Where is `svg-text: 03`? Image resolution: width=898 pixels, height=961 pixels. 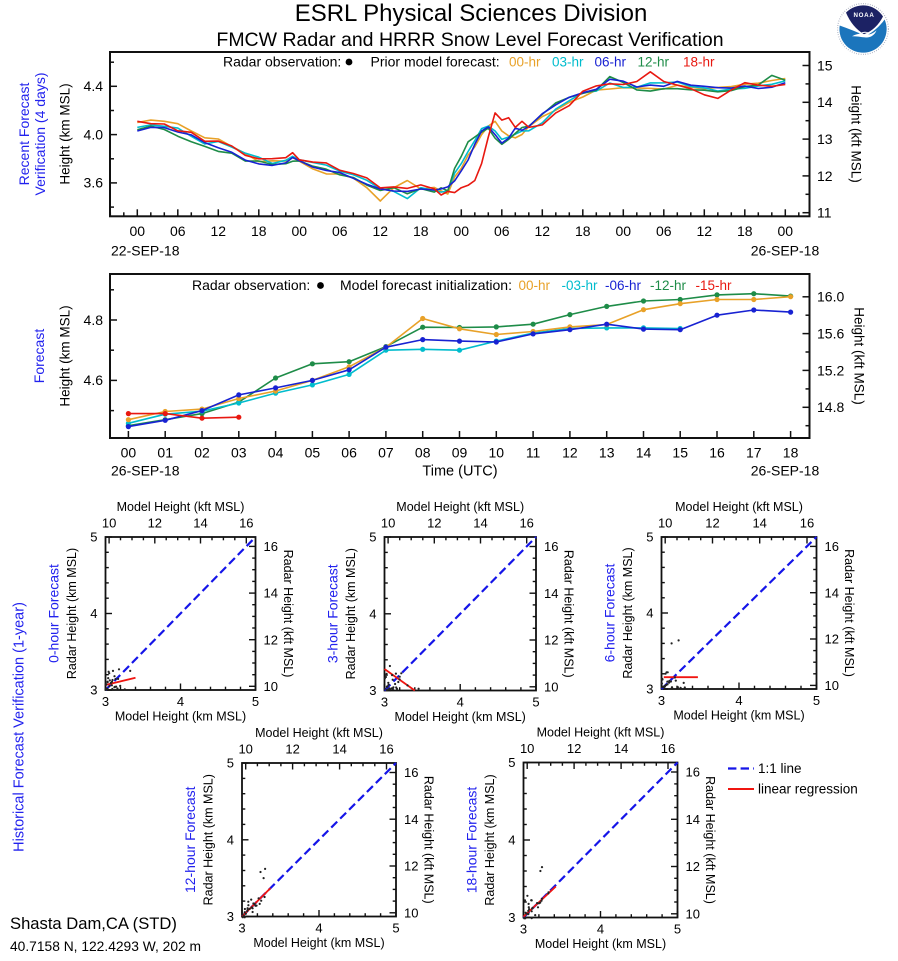
svg-text: 03 is located at coordinates (239, 453).